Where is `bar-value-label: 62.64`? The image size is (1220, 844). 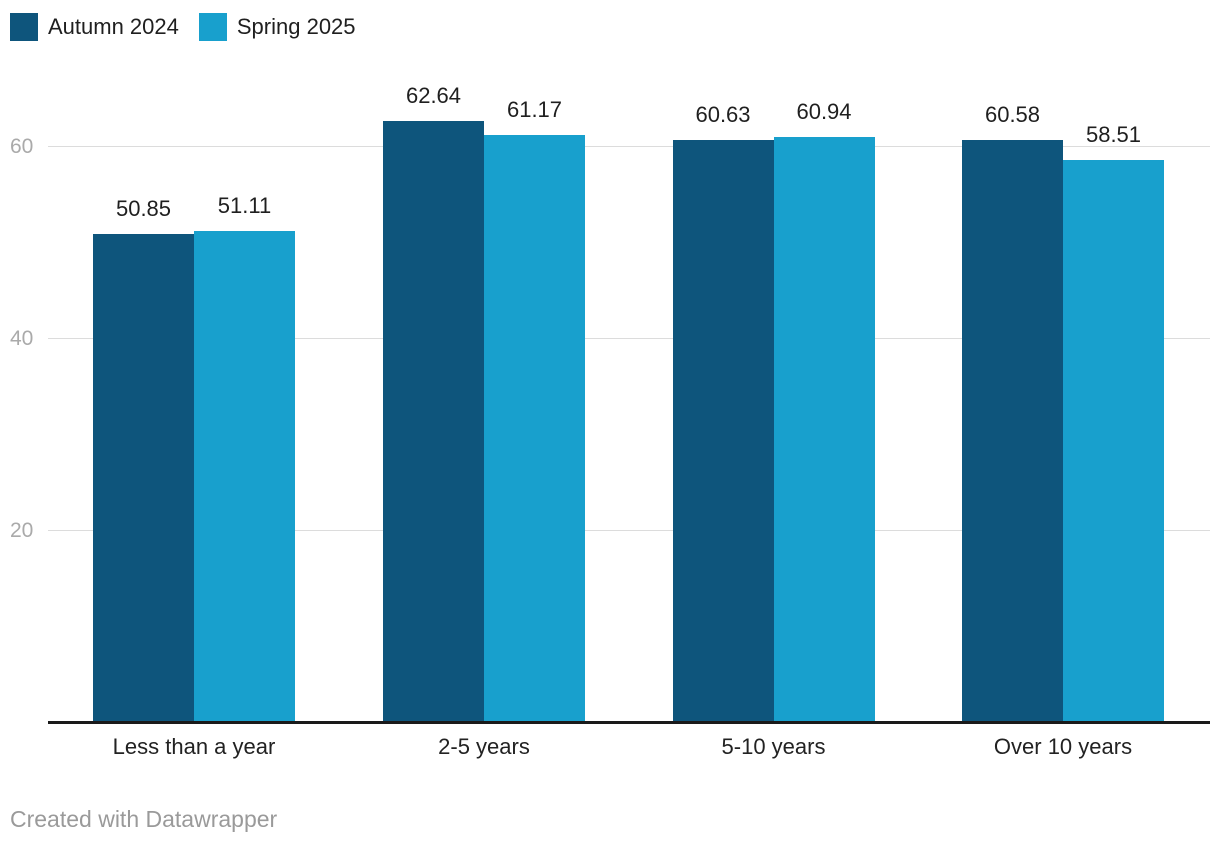 bar-value-label: 62.64 is located at coordinates (433, 95).